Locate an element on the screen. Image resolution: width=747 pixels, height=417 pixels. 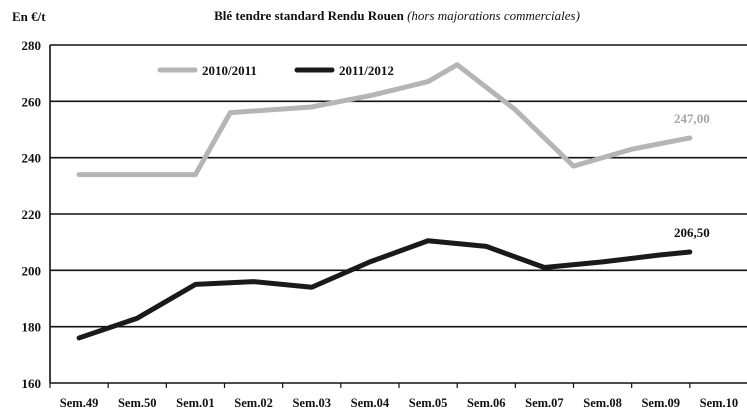
data-labels: 247,00 206,50 is located at coordinates (692, 175).